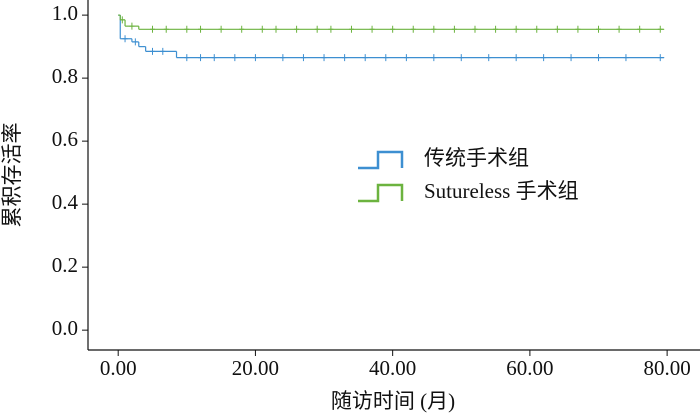 The width and height of the screenshot is (700, 418). Describe the element at coordinates (392, 368) in the screenshot. I see `x-tick-label: 40.00` at that location.